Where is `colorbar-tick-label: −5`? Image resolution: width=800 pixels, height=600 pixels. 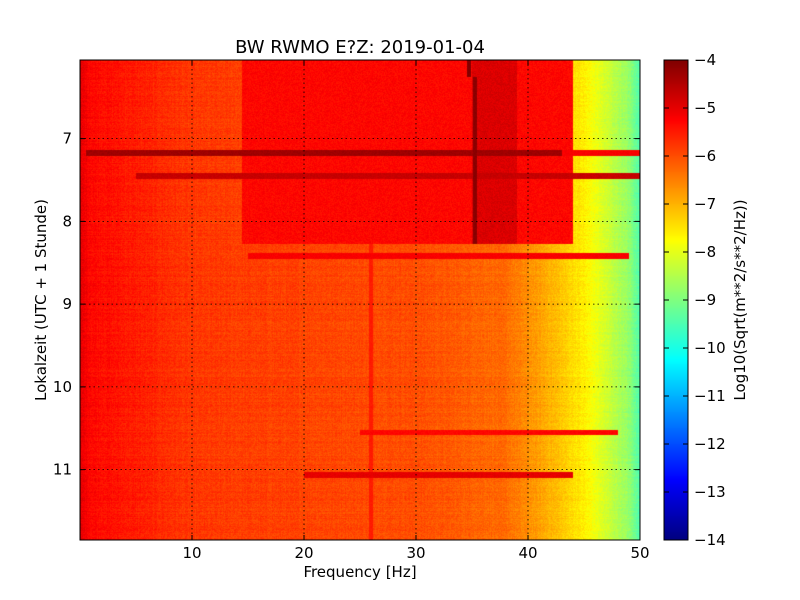 colorbar-tick-label: −5 is located at coordinates (705, 108).